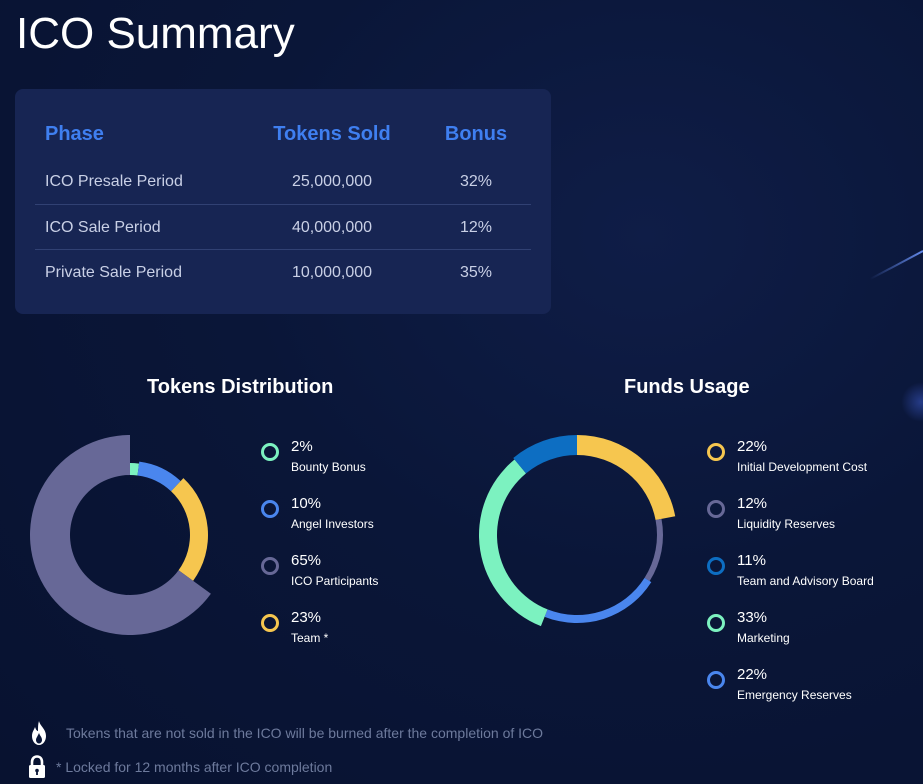 Image resolution: width=923 pixels, height=784 pixels. What do you see at coordinates (752, 617) in the screenshot?
I see `legend-percent: 33%` at bounding box center [752, 617].